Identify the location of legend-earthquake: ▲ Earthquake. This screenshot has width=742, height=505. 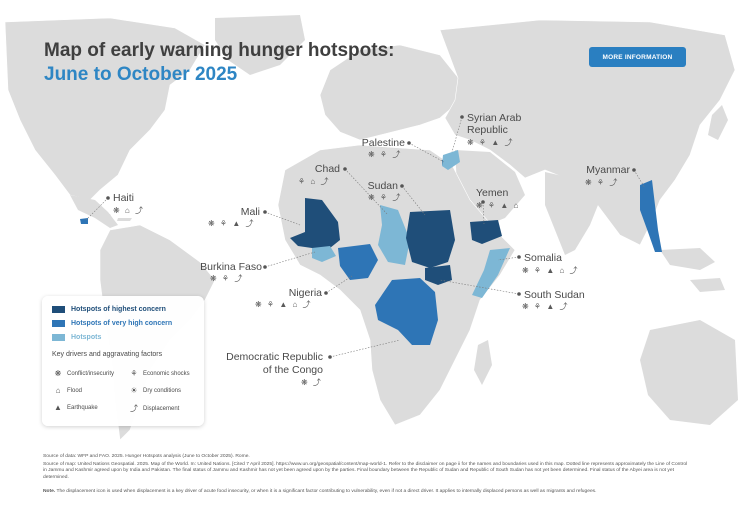
(75, 407).